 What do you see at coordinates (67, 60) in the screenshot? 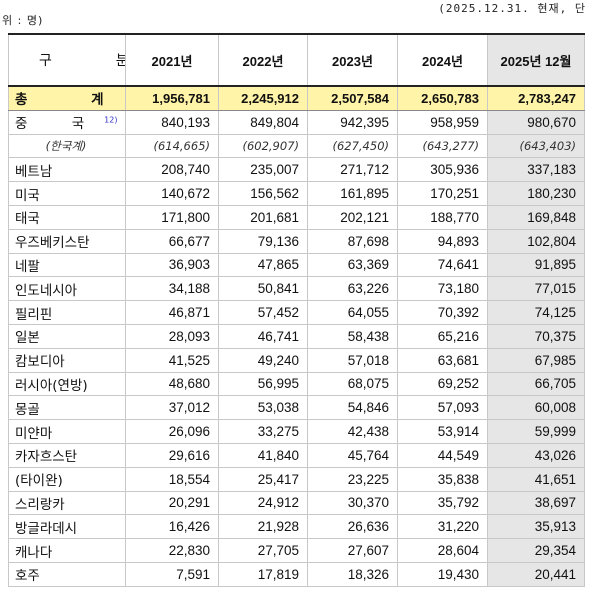
I see `column-header-category: 구 분` at bounding box center [67, 60].